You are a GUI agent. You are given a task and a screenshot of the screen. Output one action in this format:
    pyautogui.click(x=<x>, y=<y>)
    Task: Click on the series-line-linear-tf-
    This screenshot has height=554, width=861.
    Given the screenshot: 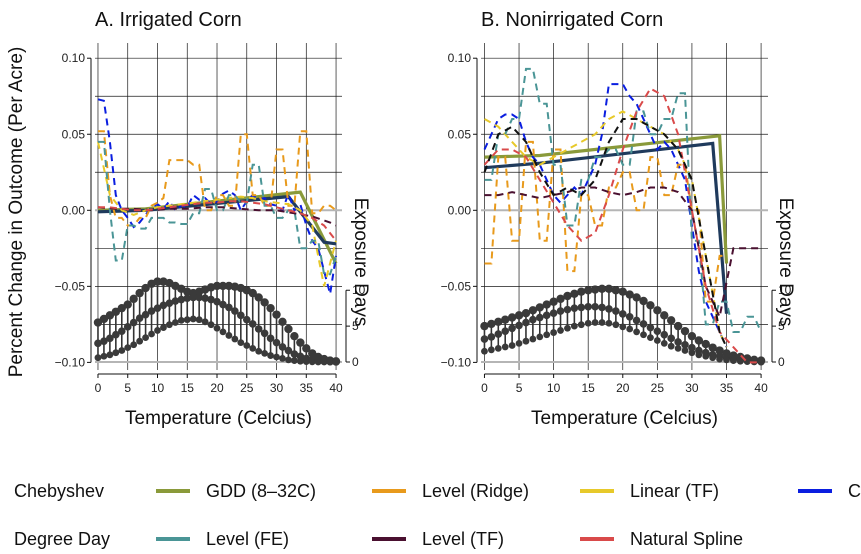 What is the action you would take?
    pyautogui.click(x=217, y=214)
    